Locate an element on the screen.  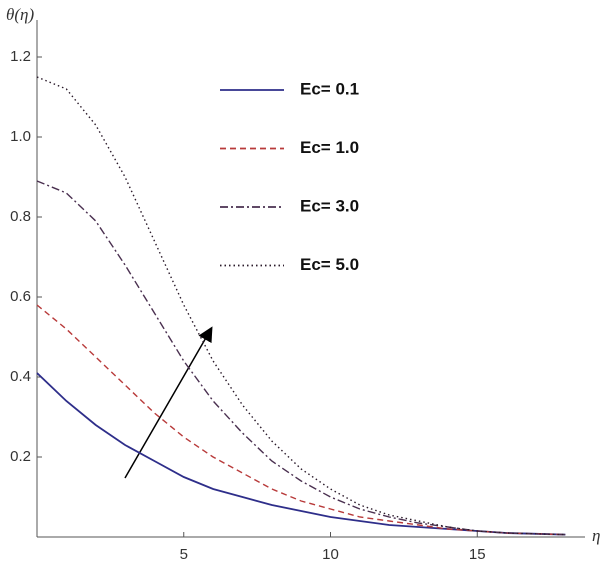
x-tick-label: 5 is located at coordinates (184, 554).